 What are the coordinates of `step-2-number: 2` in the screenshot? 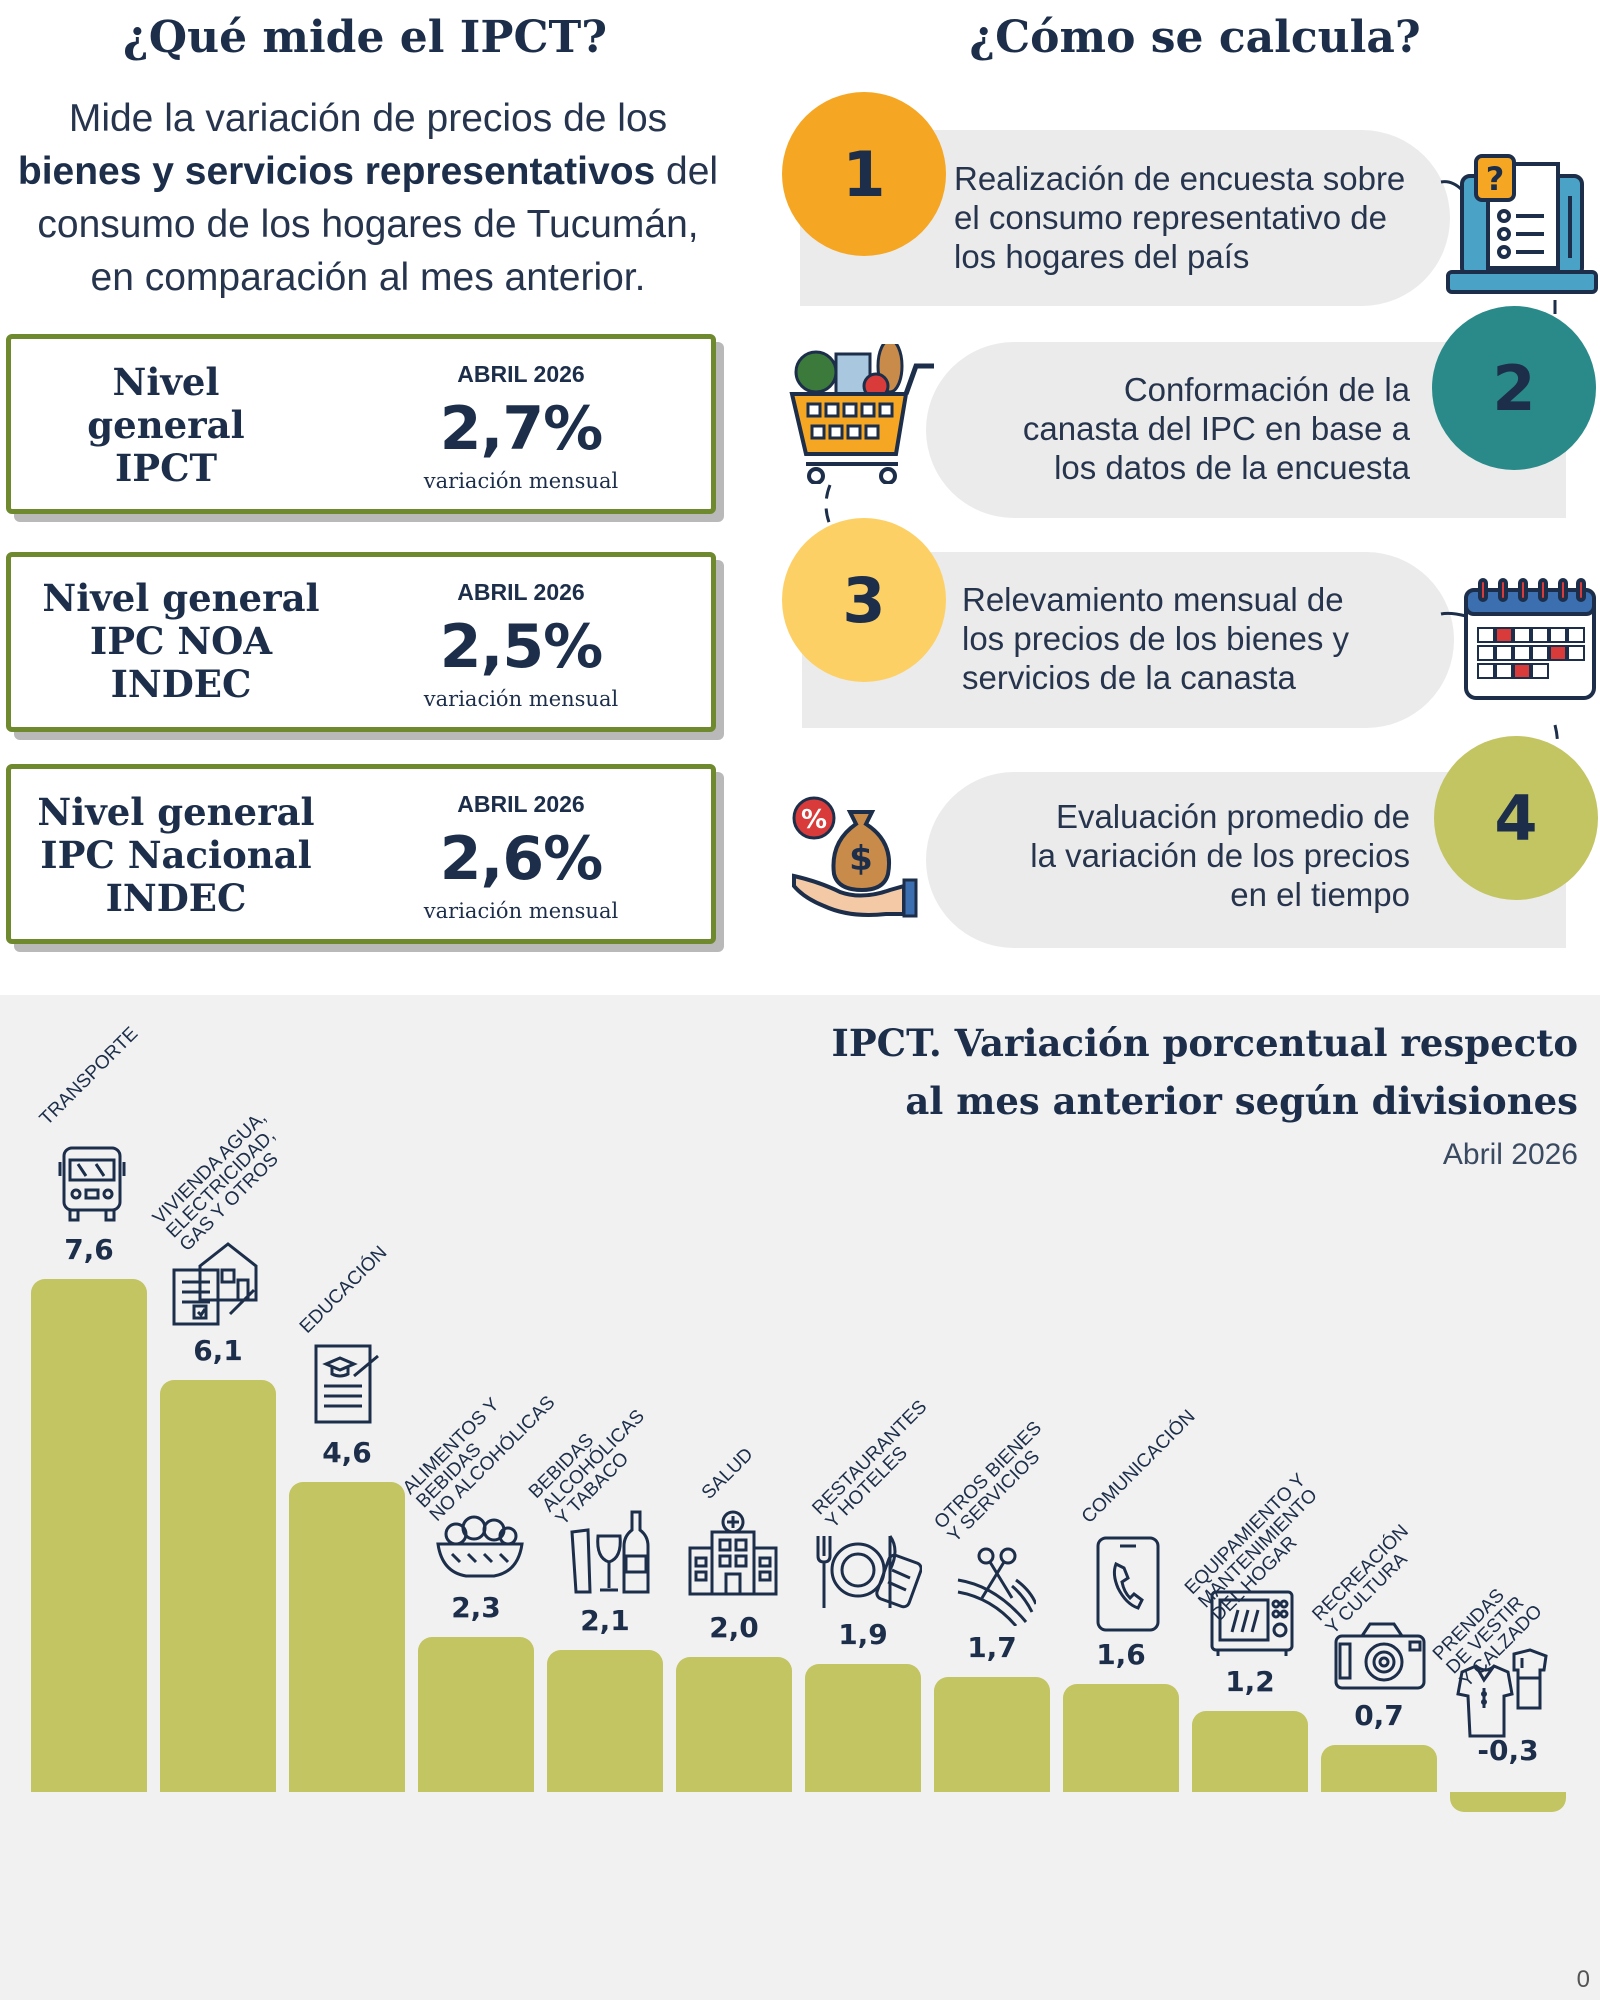 It's located at (1514, 388).